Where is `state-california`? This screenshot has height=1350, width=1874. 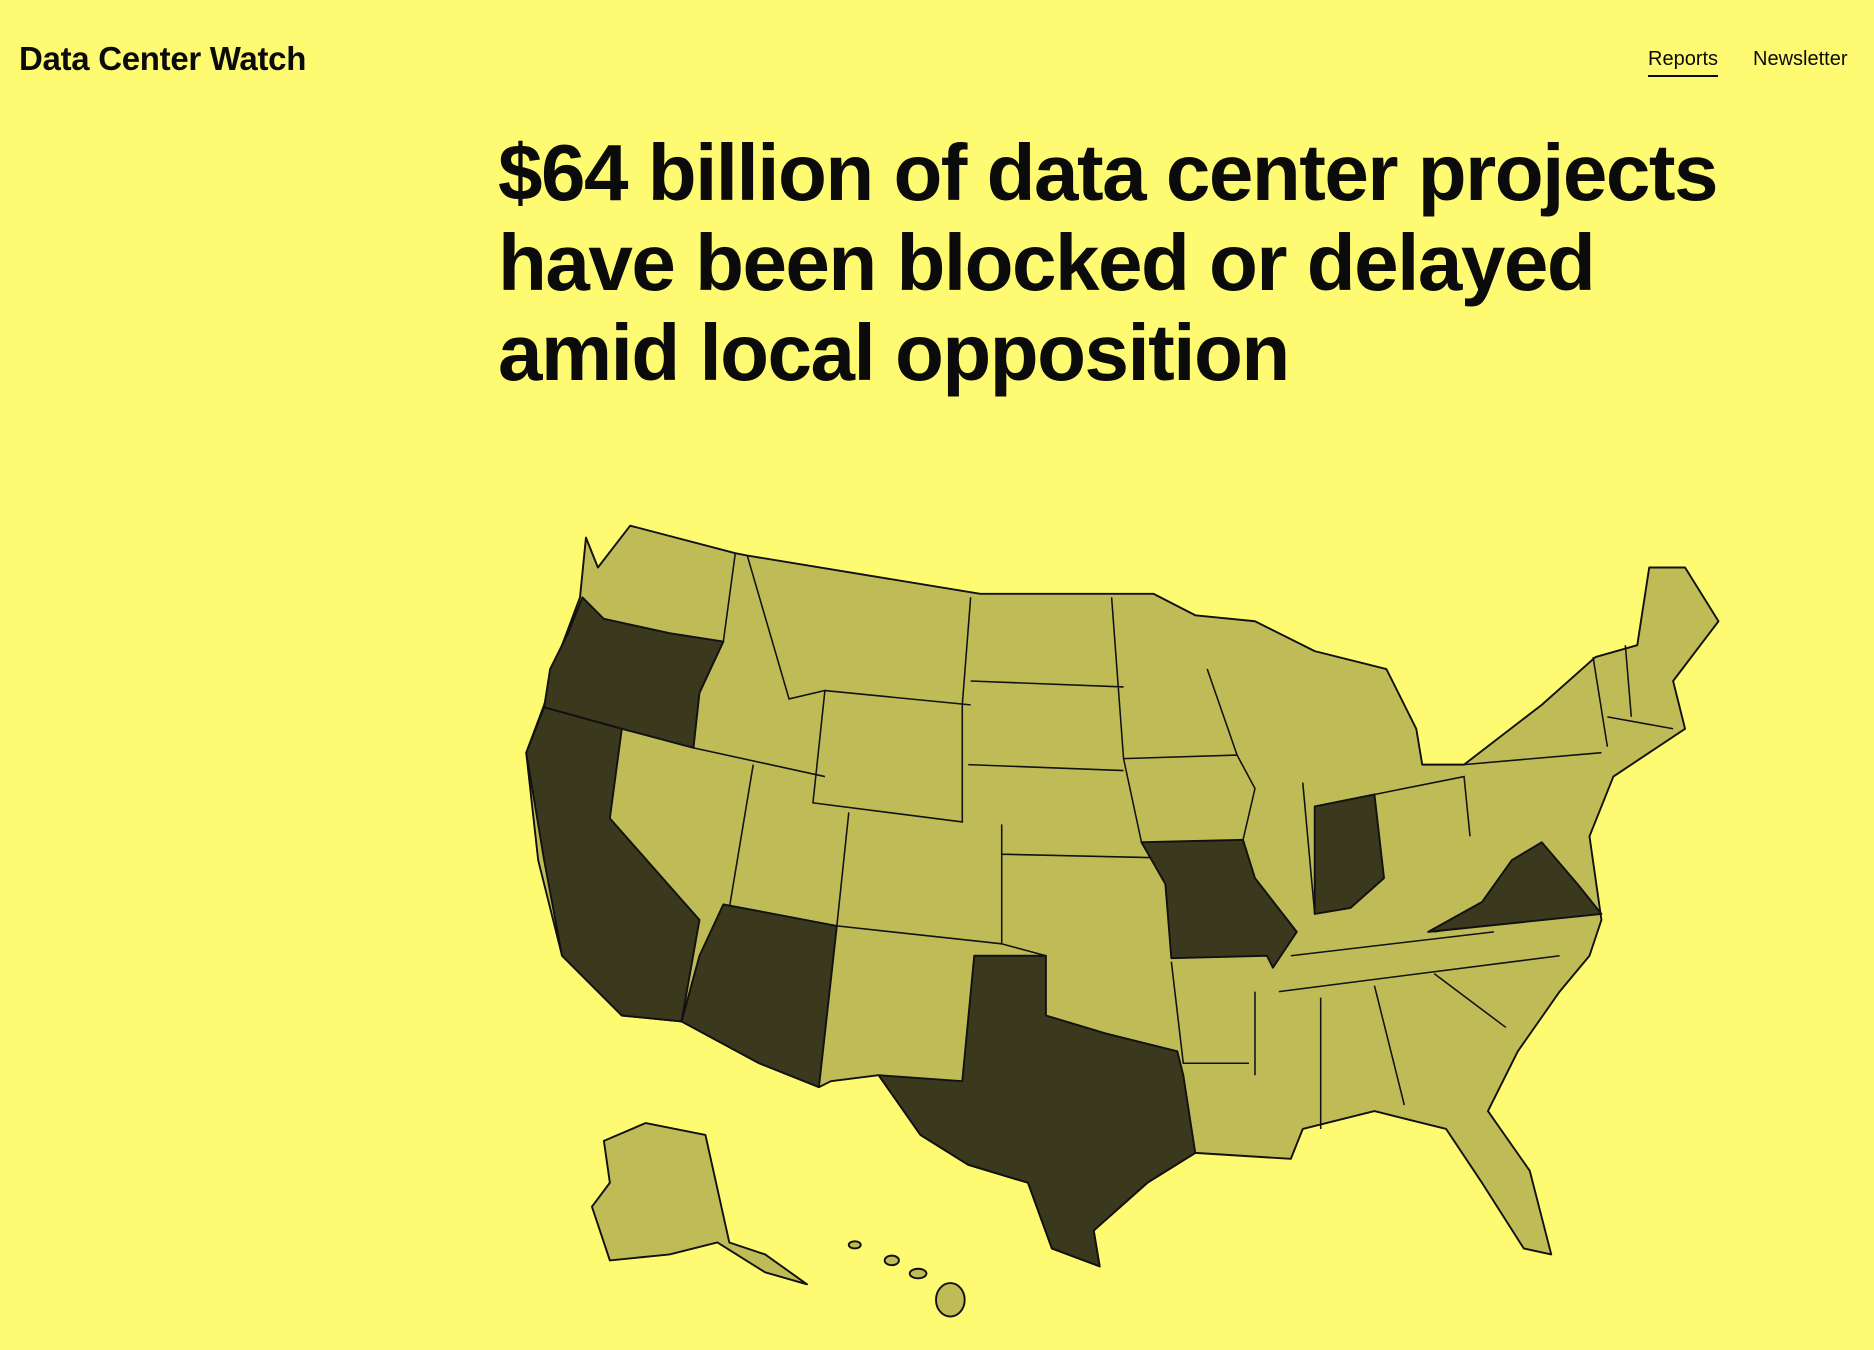 state-california is located at coordinates (613, 864).